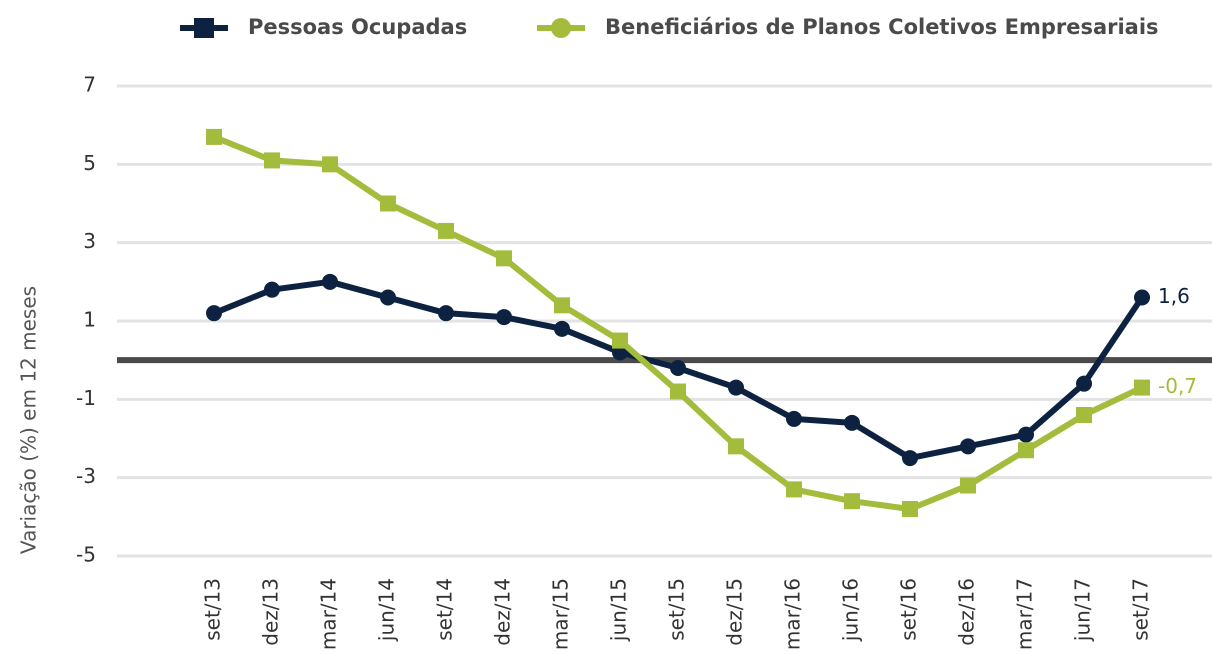  Describe the element at coordinates (329, 614) in the screenshot. I see `x-tick-label: mar/14` at that location.